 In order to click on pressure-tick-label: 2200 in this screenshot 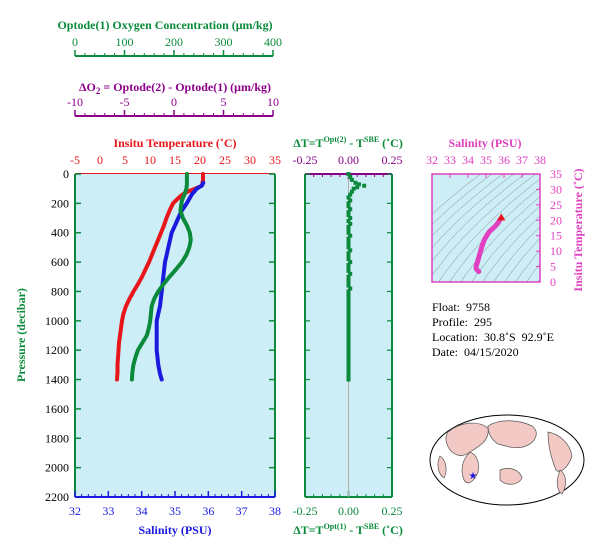, I will do `click(57, 497)`.